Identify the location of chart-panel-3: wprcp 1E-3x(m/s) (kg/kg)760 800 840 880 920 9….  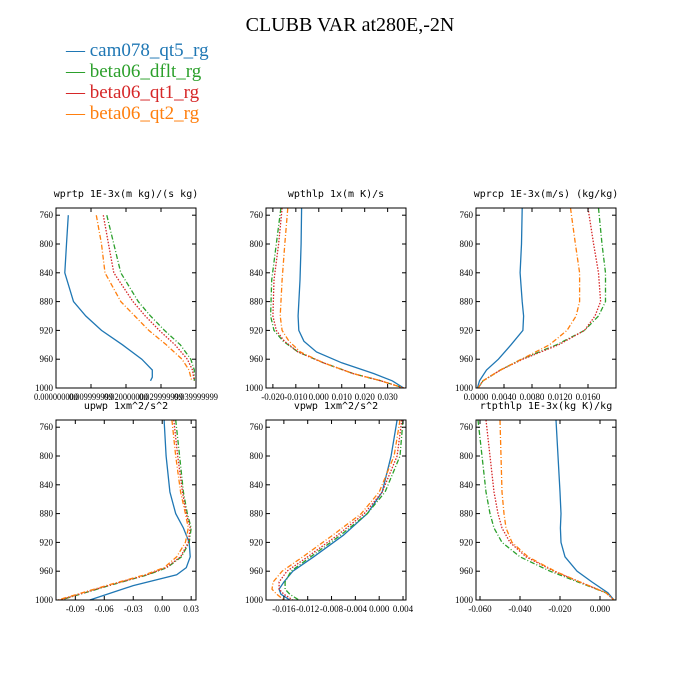
(536, 295).